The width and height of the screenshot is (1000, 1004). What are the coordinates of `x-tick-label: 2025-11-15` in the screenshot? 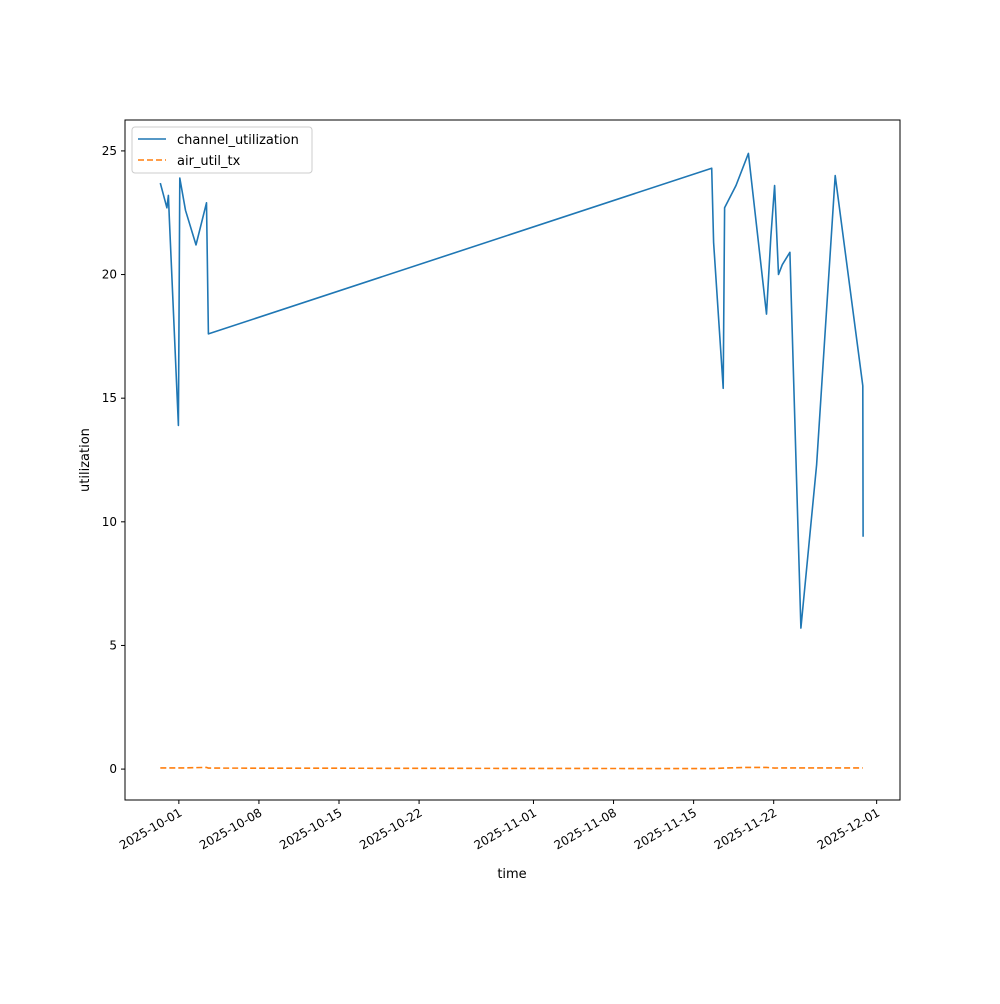 It's located at (665, 828).